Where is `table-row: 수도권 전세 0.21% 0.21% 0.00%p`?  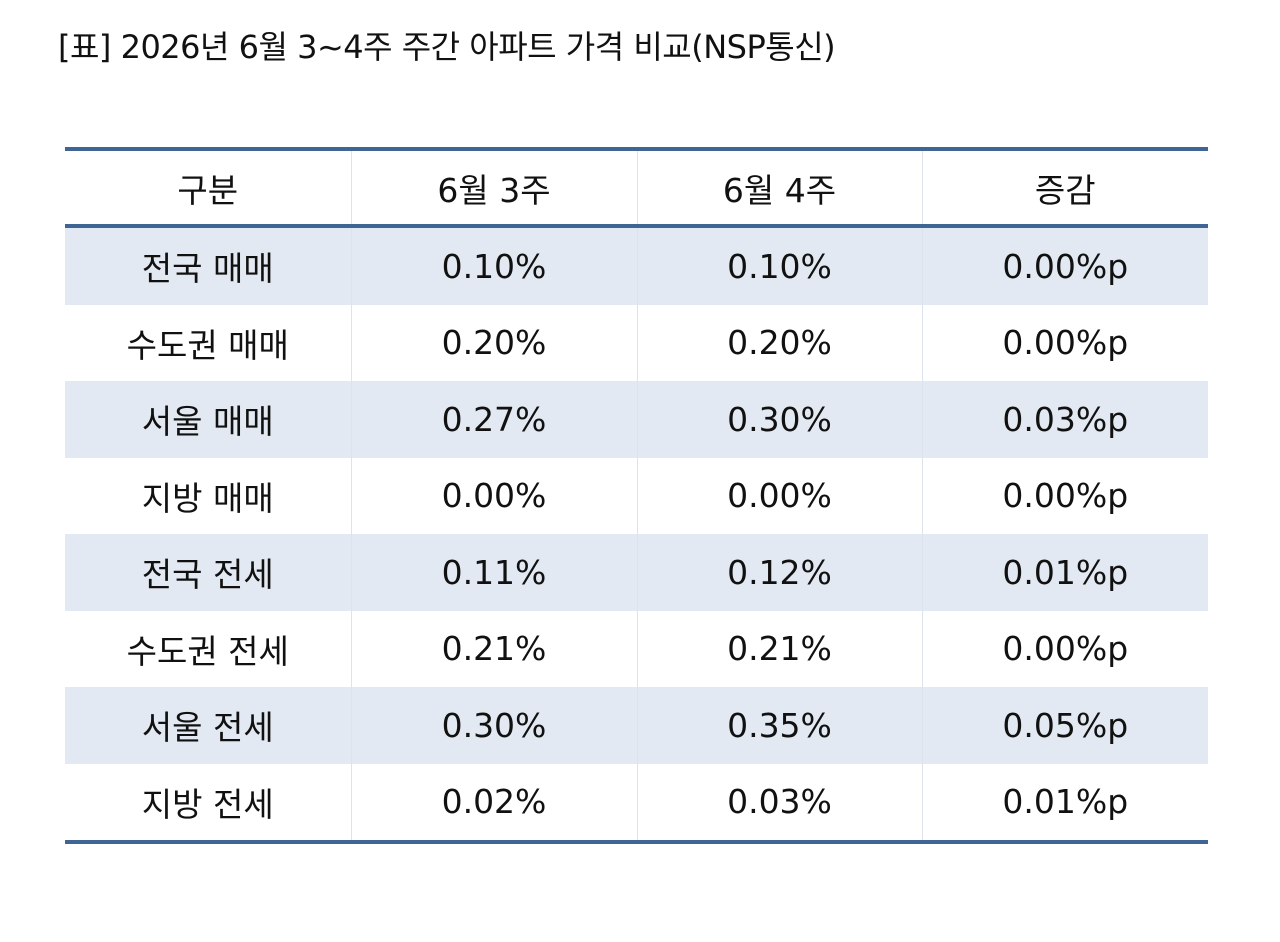 table-row: 수도권 전세 0.21% 0.21% 0.00%p is located at coordinates (636, 648).